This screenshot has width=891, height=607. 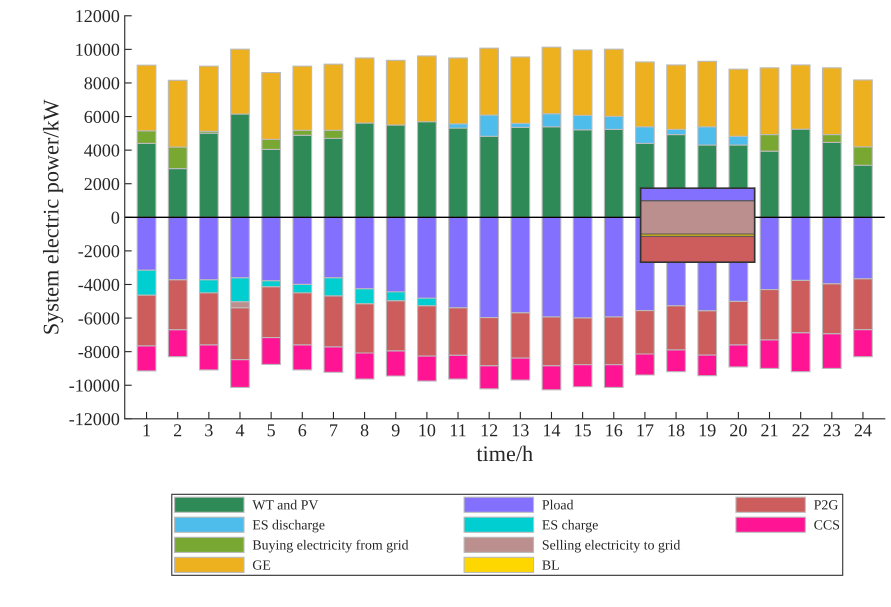 I want to click on y-tick-label: 12000, so click(x=98, y=16).